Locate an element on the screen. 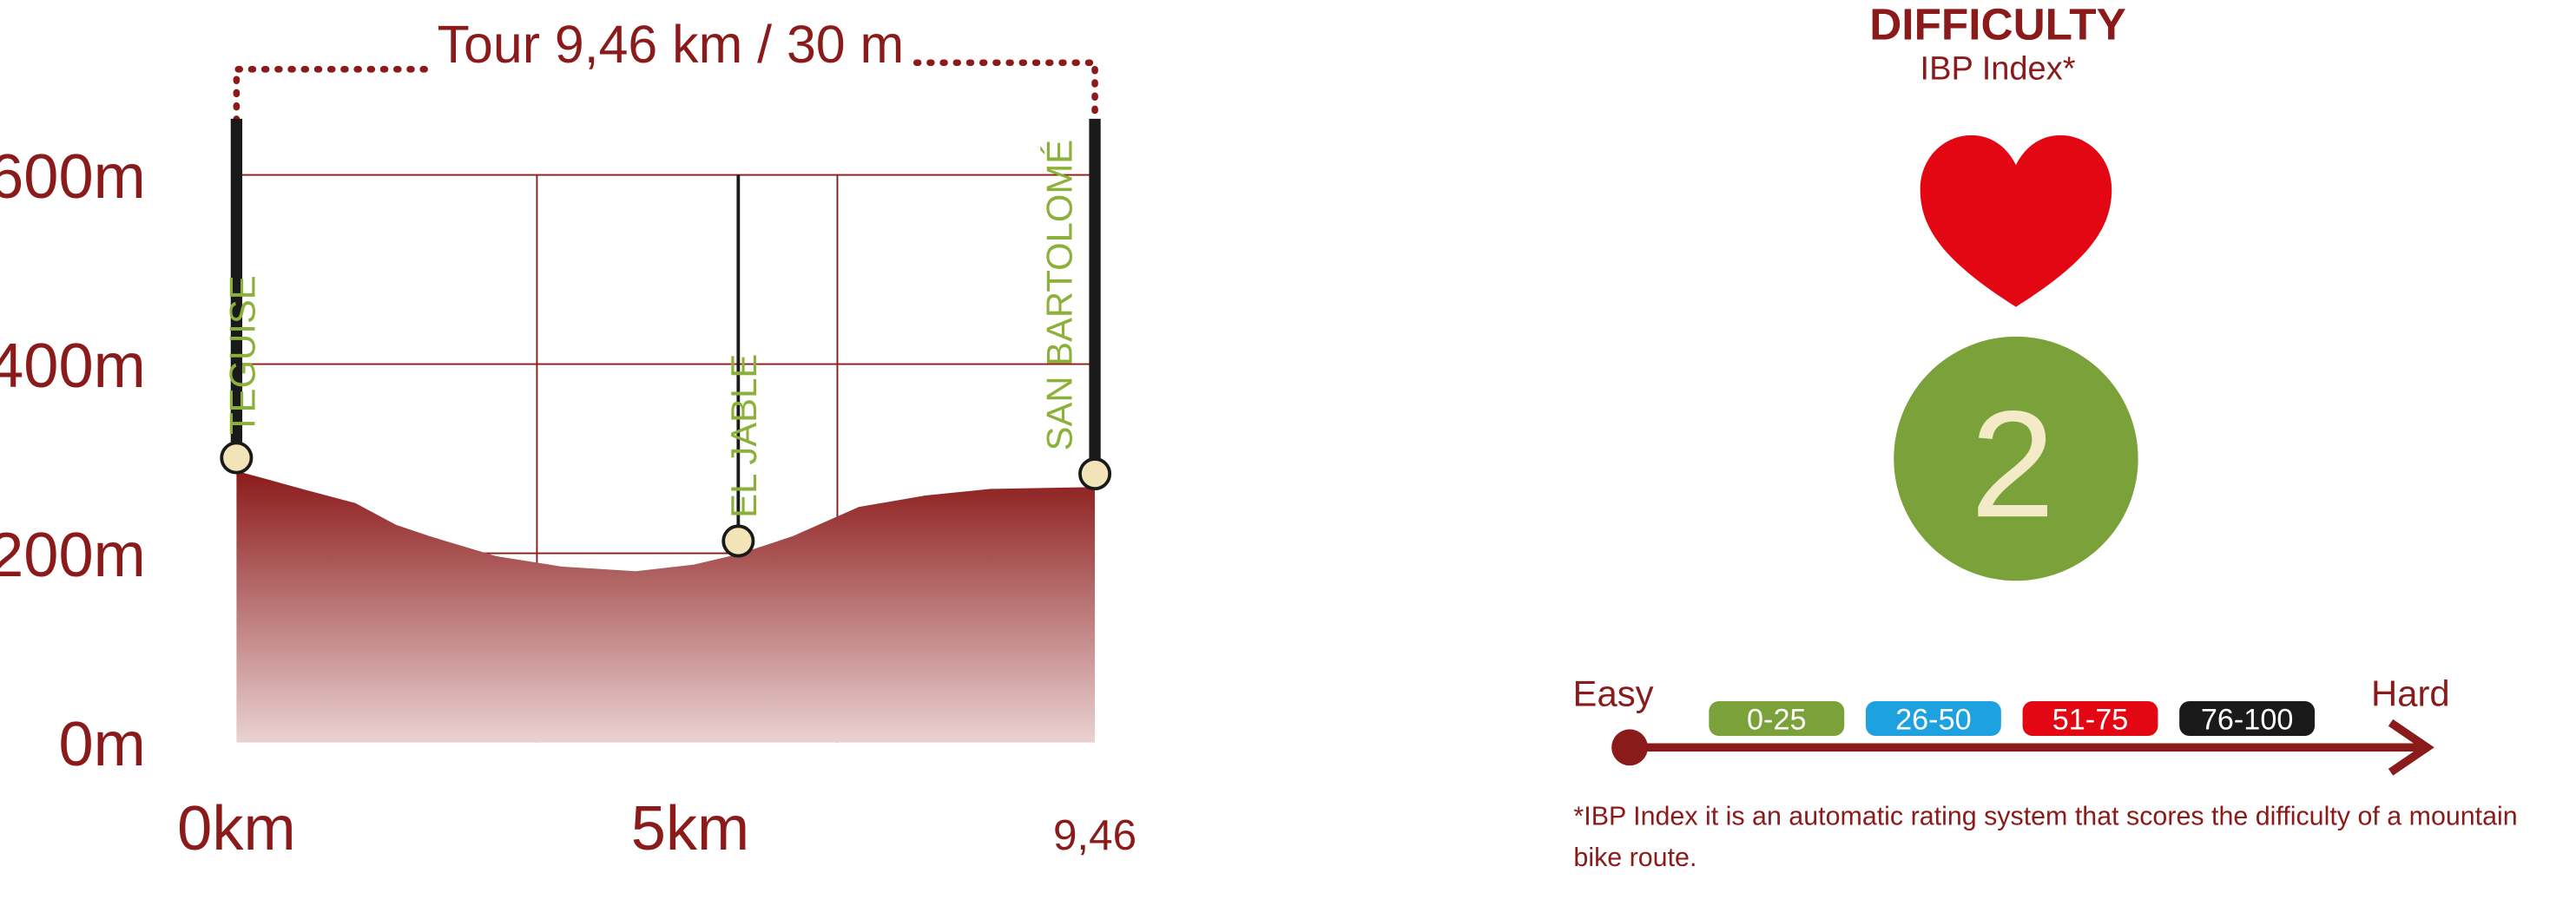  range-label: 0-25 is located at coordinates (1777, 719).